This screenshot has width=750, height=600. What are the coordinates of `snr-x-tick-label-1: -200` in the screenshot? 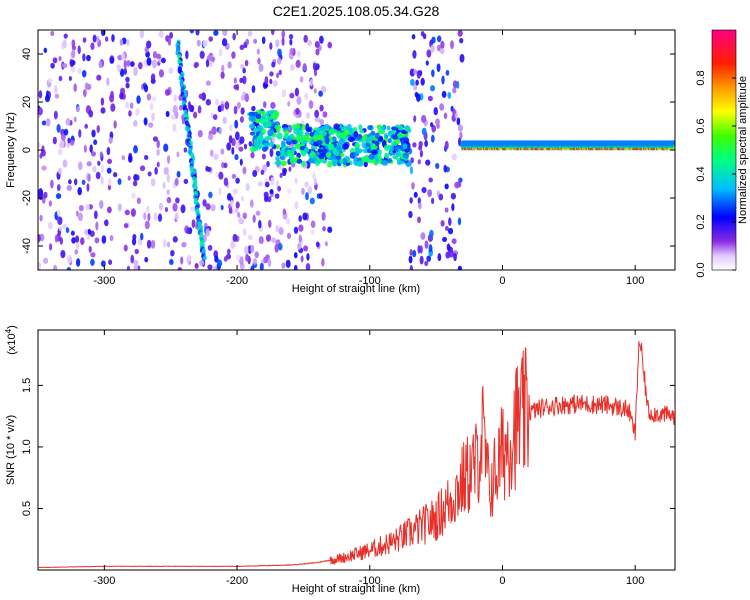 It's located at (237, 581).